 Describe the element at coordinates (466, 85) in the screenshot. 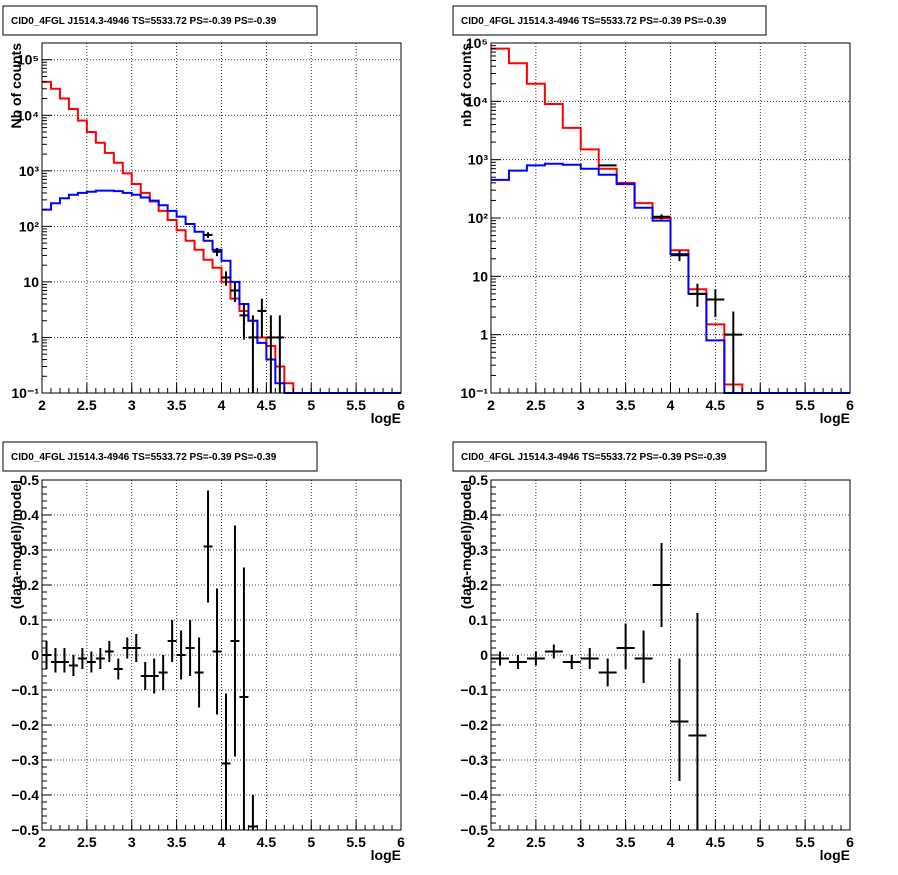

I see `y-axis-label: nb of counts` at that location.